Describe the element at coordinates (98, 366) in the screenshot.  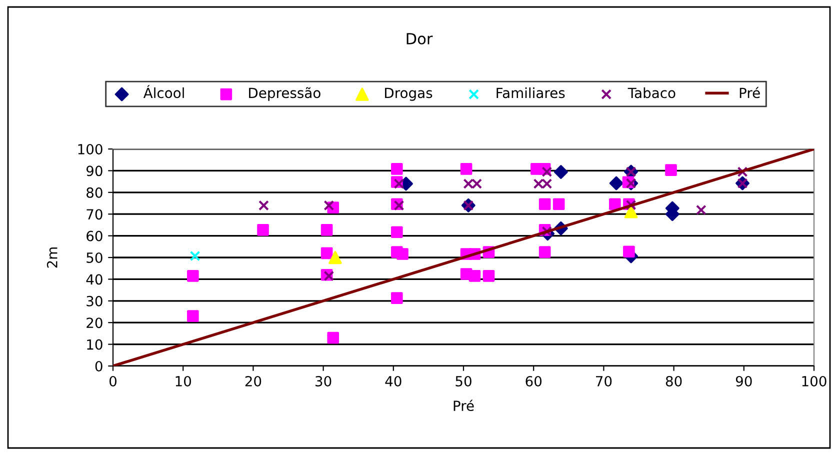
I see `y-tick-label: 0` at that location.